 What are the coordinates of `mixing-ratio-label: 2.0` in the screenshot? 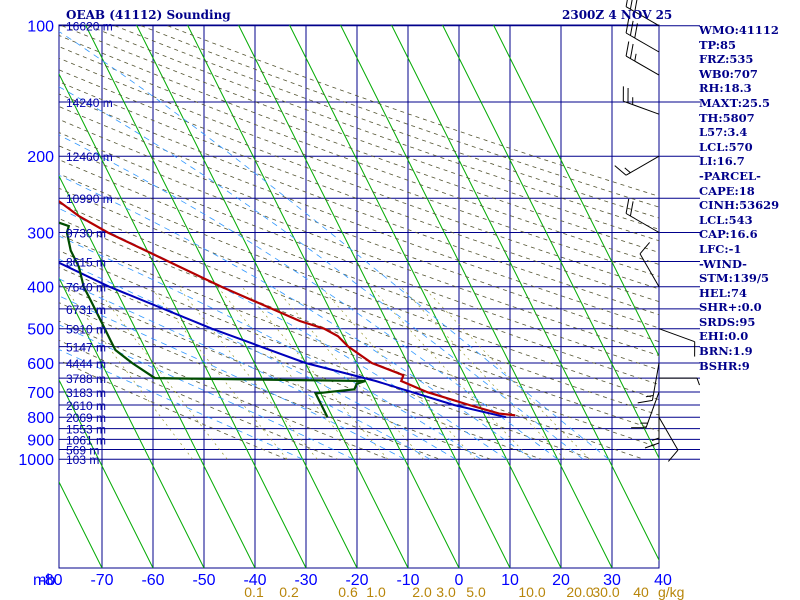 It's located at (422, 592).